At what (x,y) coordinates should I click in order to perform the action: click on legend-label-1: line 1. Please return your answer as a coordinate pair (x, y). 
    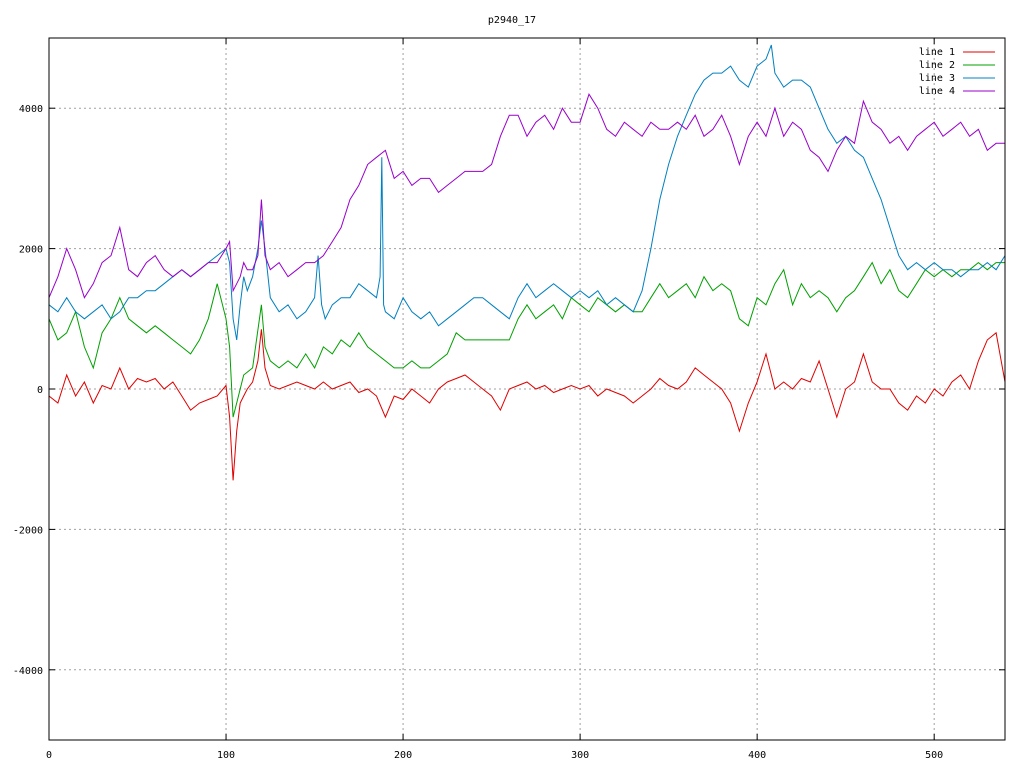
    Looking at the image, I should click on (937, 52).